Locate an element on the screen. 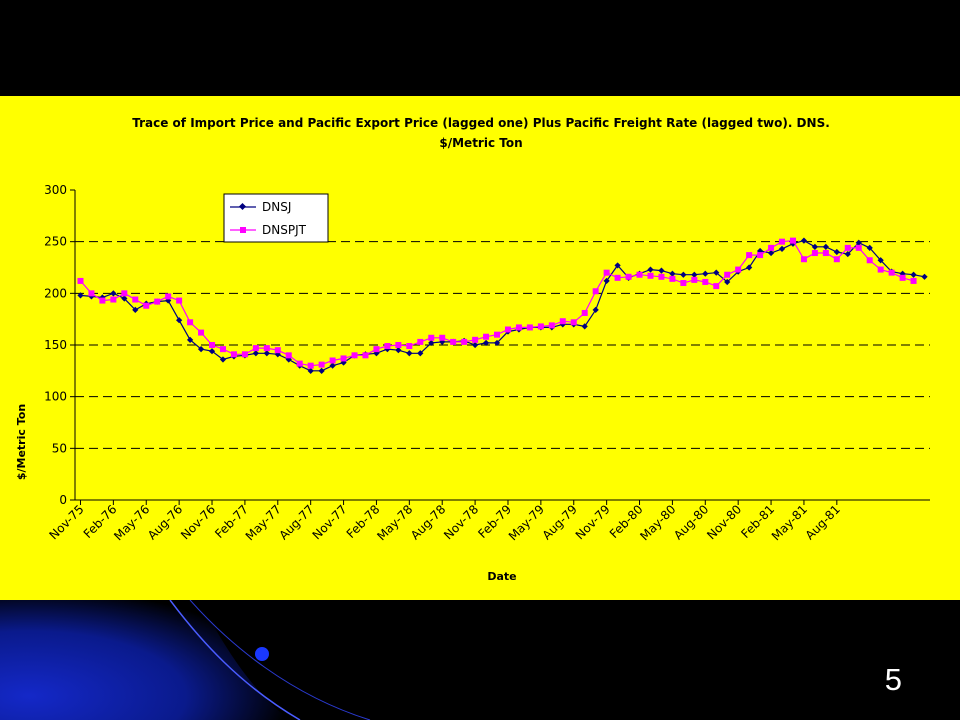 Image resolution: width=960 pixels, height=720 pixels. y-tick-label: 50 is located at coordinates (59, 448).